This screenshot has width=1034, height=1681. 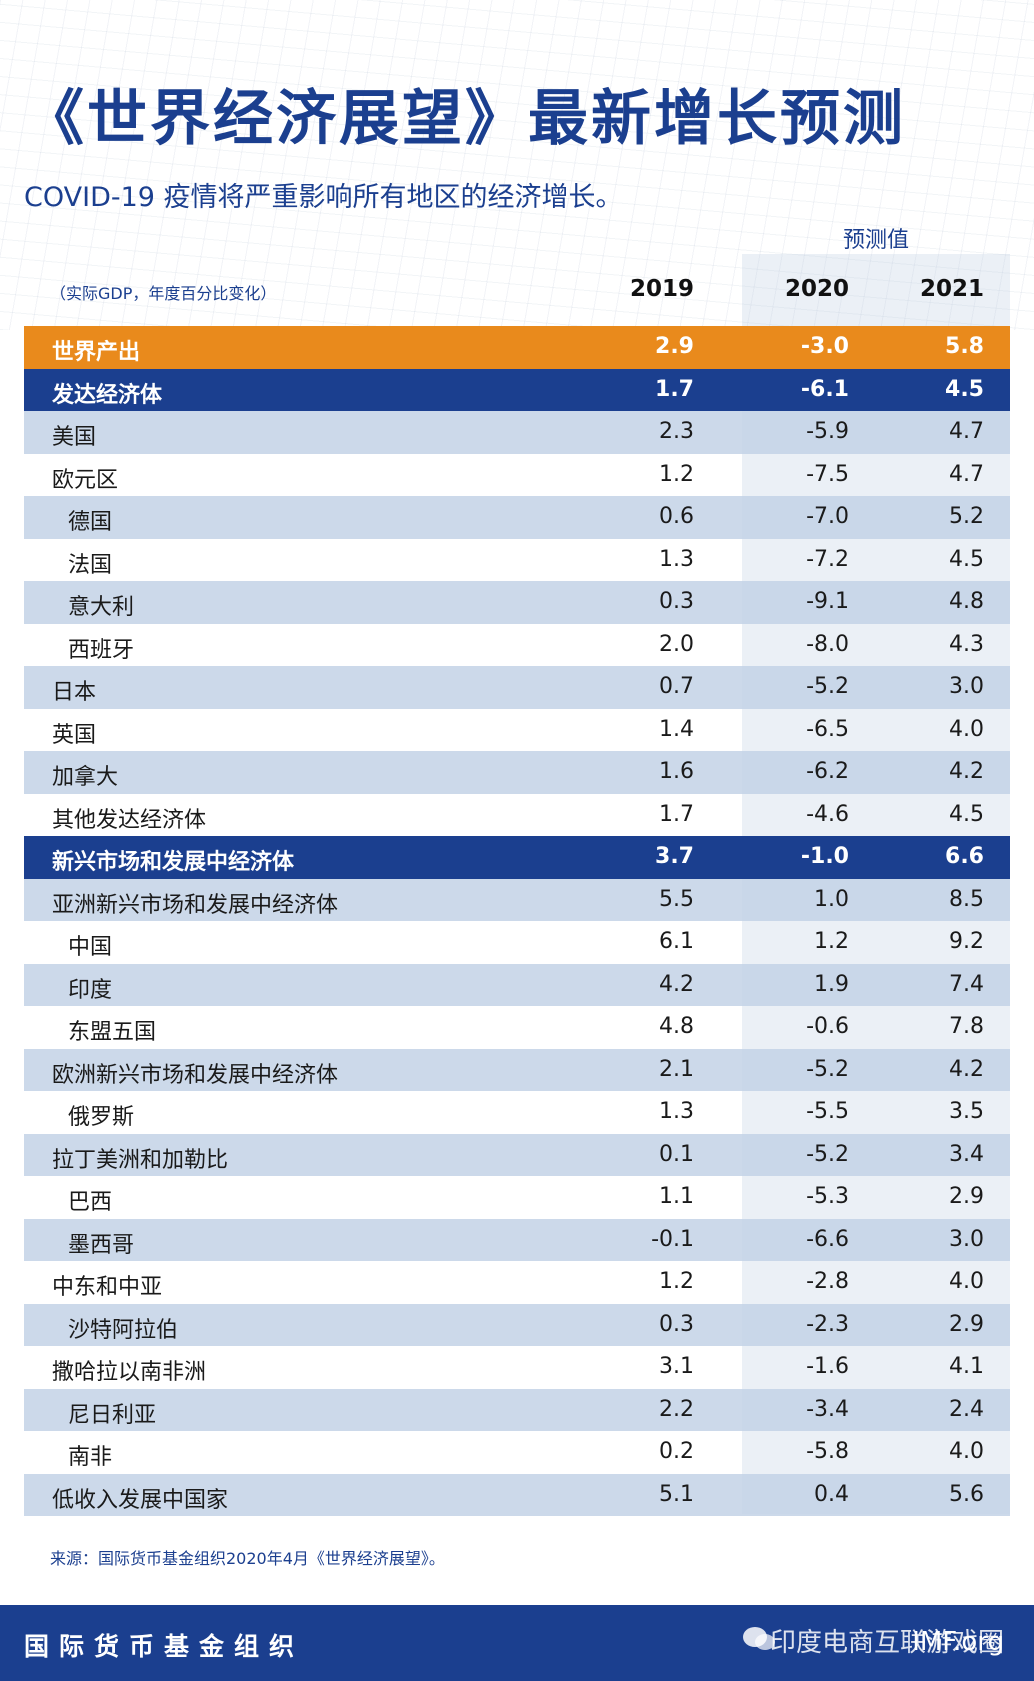 What do you see at coordinates (74, 735) in the screenshot?
I see `row-label: 英国` at bounding box center [74, 735].